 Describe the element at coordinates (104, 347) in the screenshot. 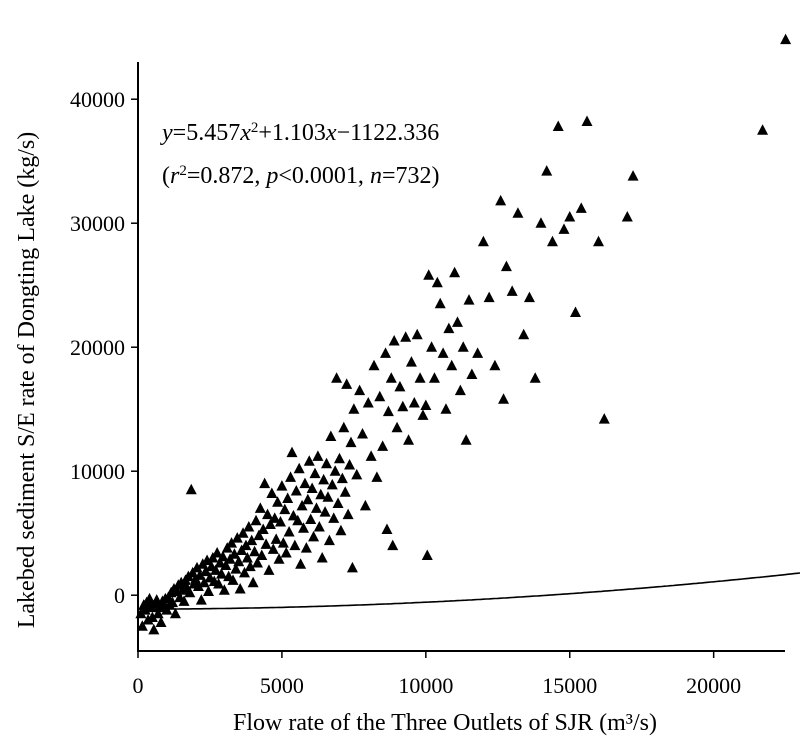

I see `y-ticks: 0 10000 20000 30000 40000` at that location.